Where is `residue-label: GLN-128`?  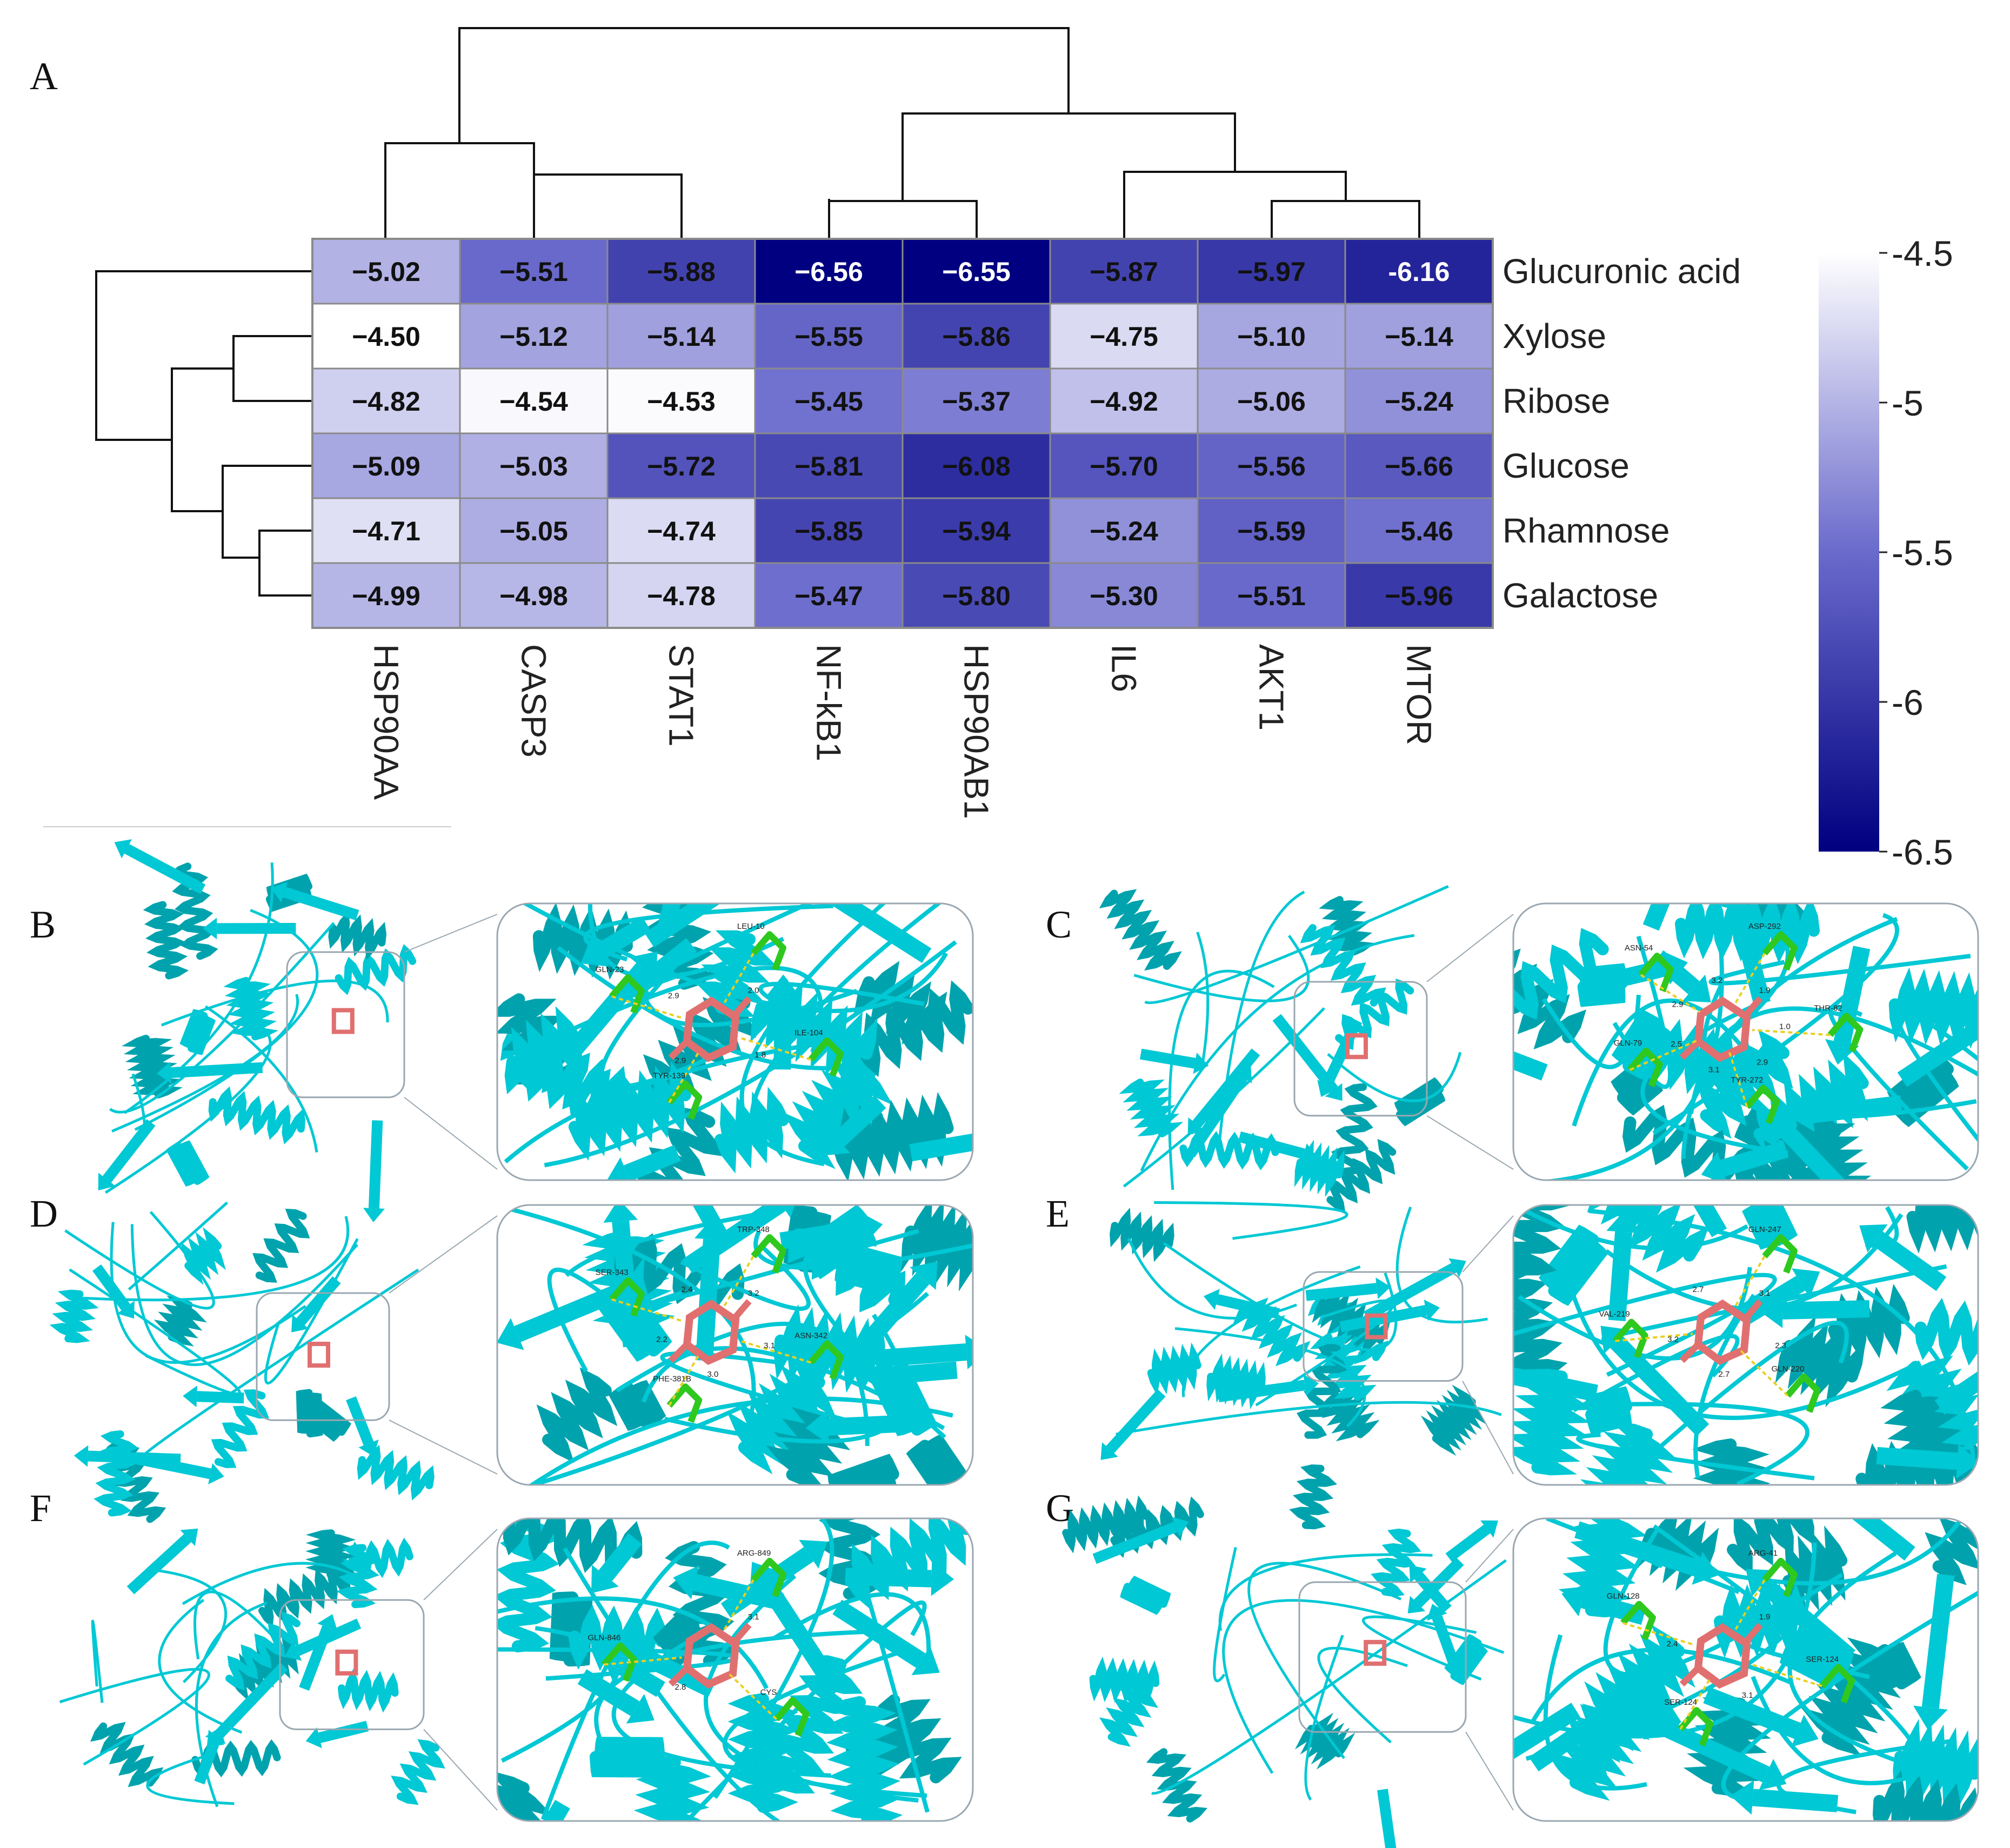
residue-label: GLN-128 is located at coordinates (1623, 1596).